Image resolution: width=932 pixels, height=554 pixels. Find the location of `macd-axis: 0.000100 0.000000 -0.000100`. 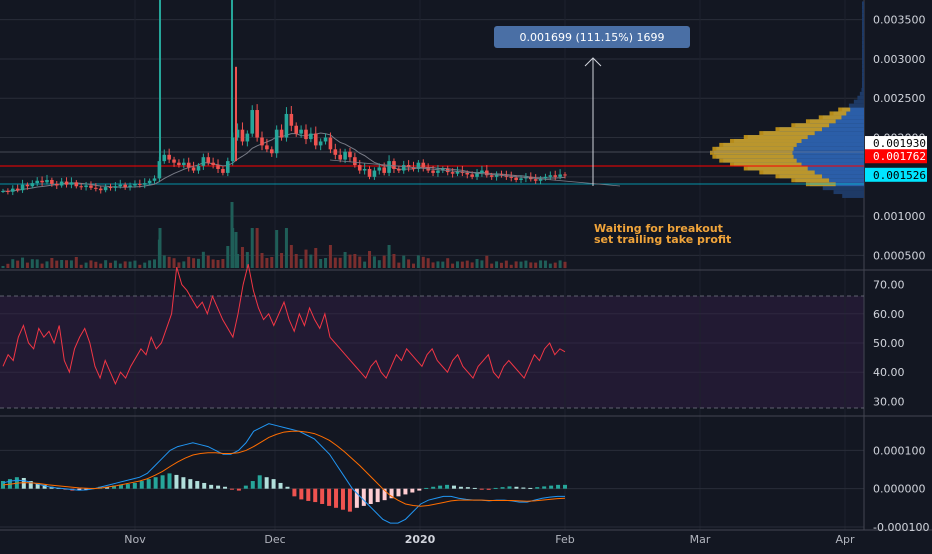

macd-axis: 0.000100 0.000000 -0.000100 is located at coordinates (901, 489).